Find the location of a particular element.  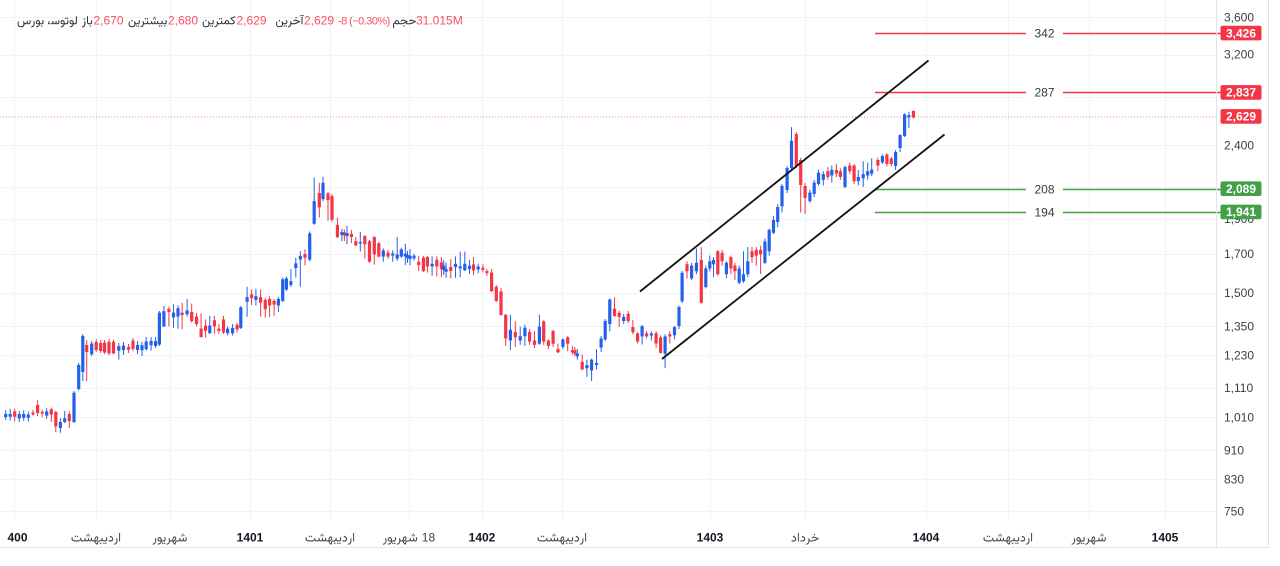

svg-text: 1403 is located at coordinates (710, 538).